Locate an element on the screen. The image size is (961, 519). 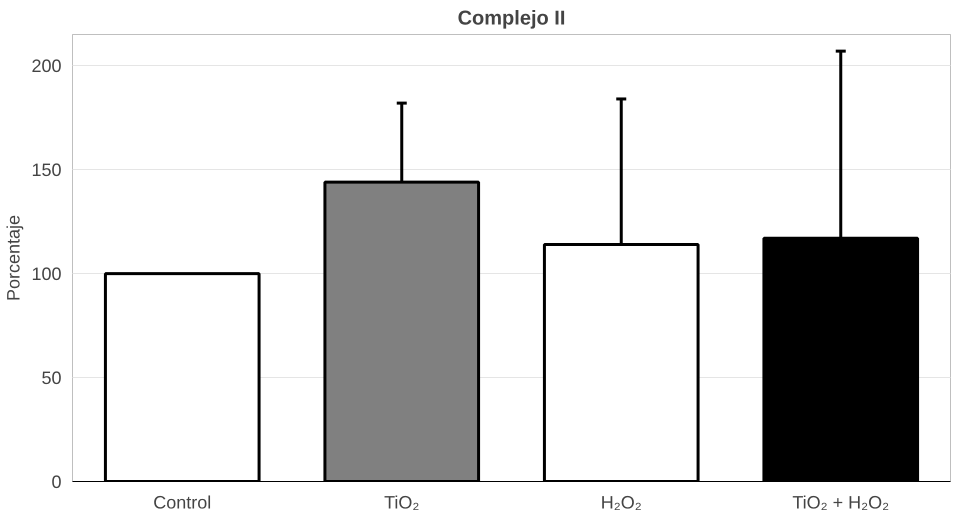
chart-title: Complejo II is located at coordinates (512, 19).